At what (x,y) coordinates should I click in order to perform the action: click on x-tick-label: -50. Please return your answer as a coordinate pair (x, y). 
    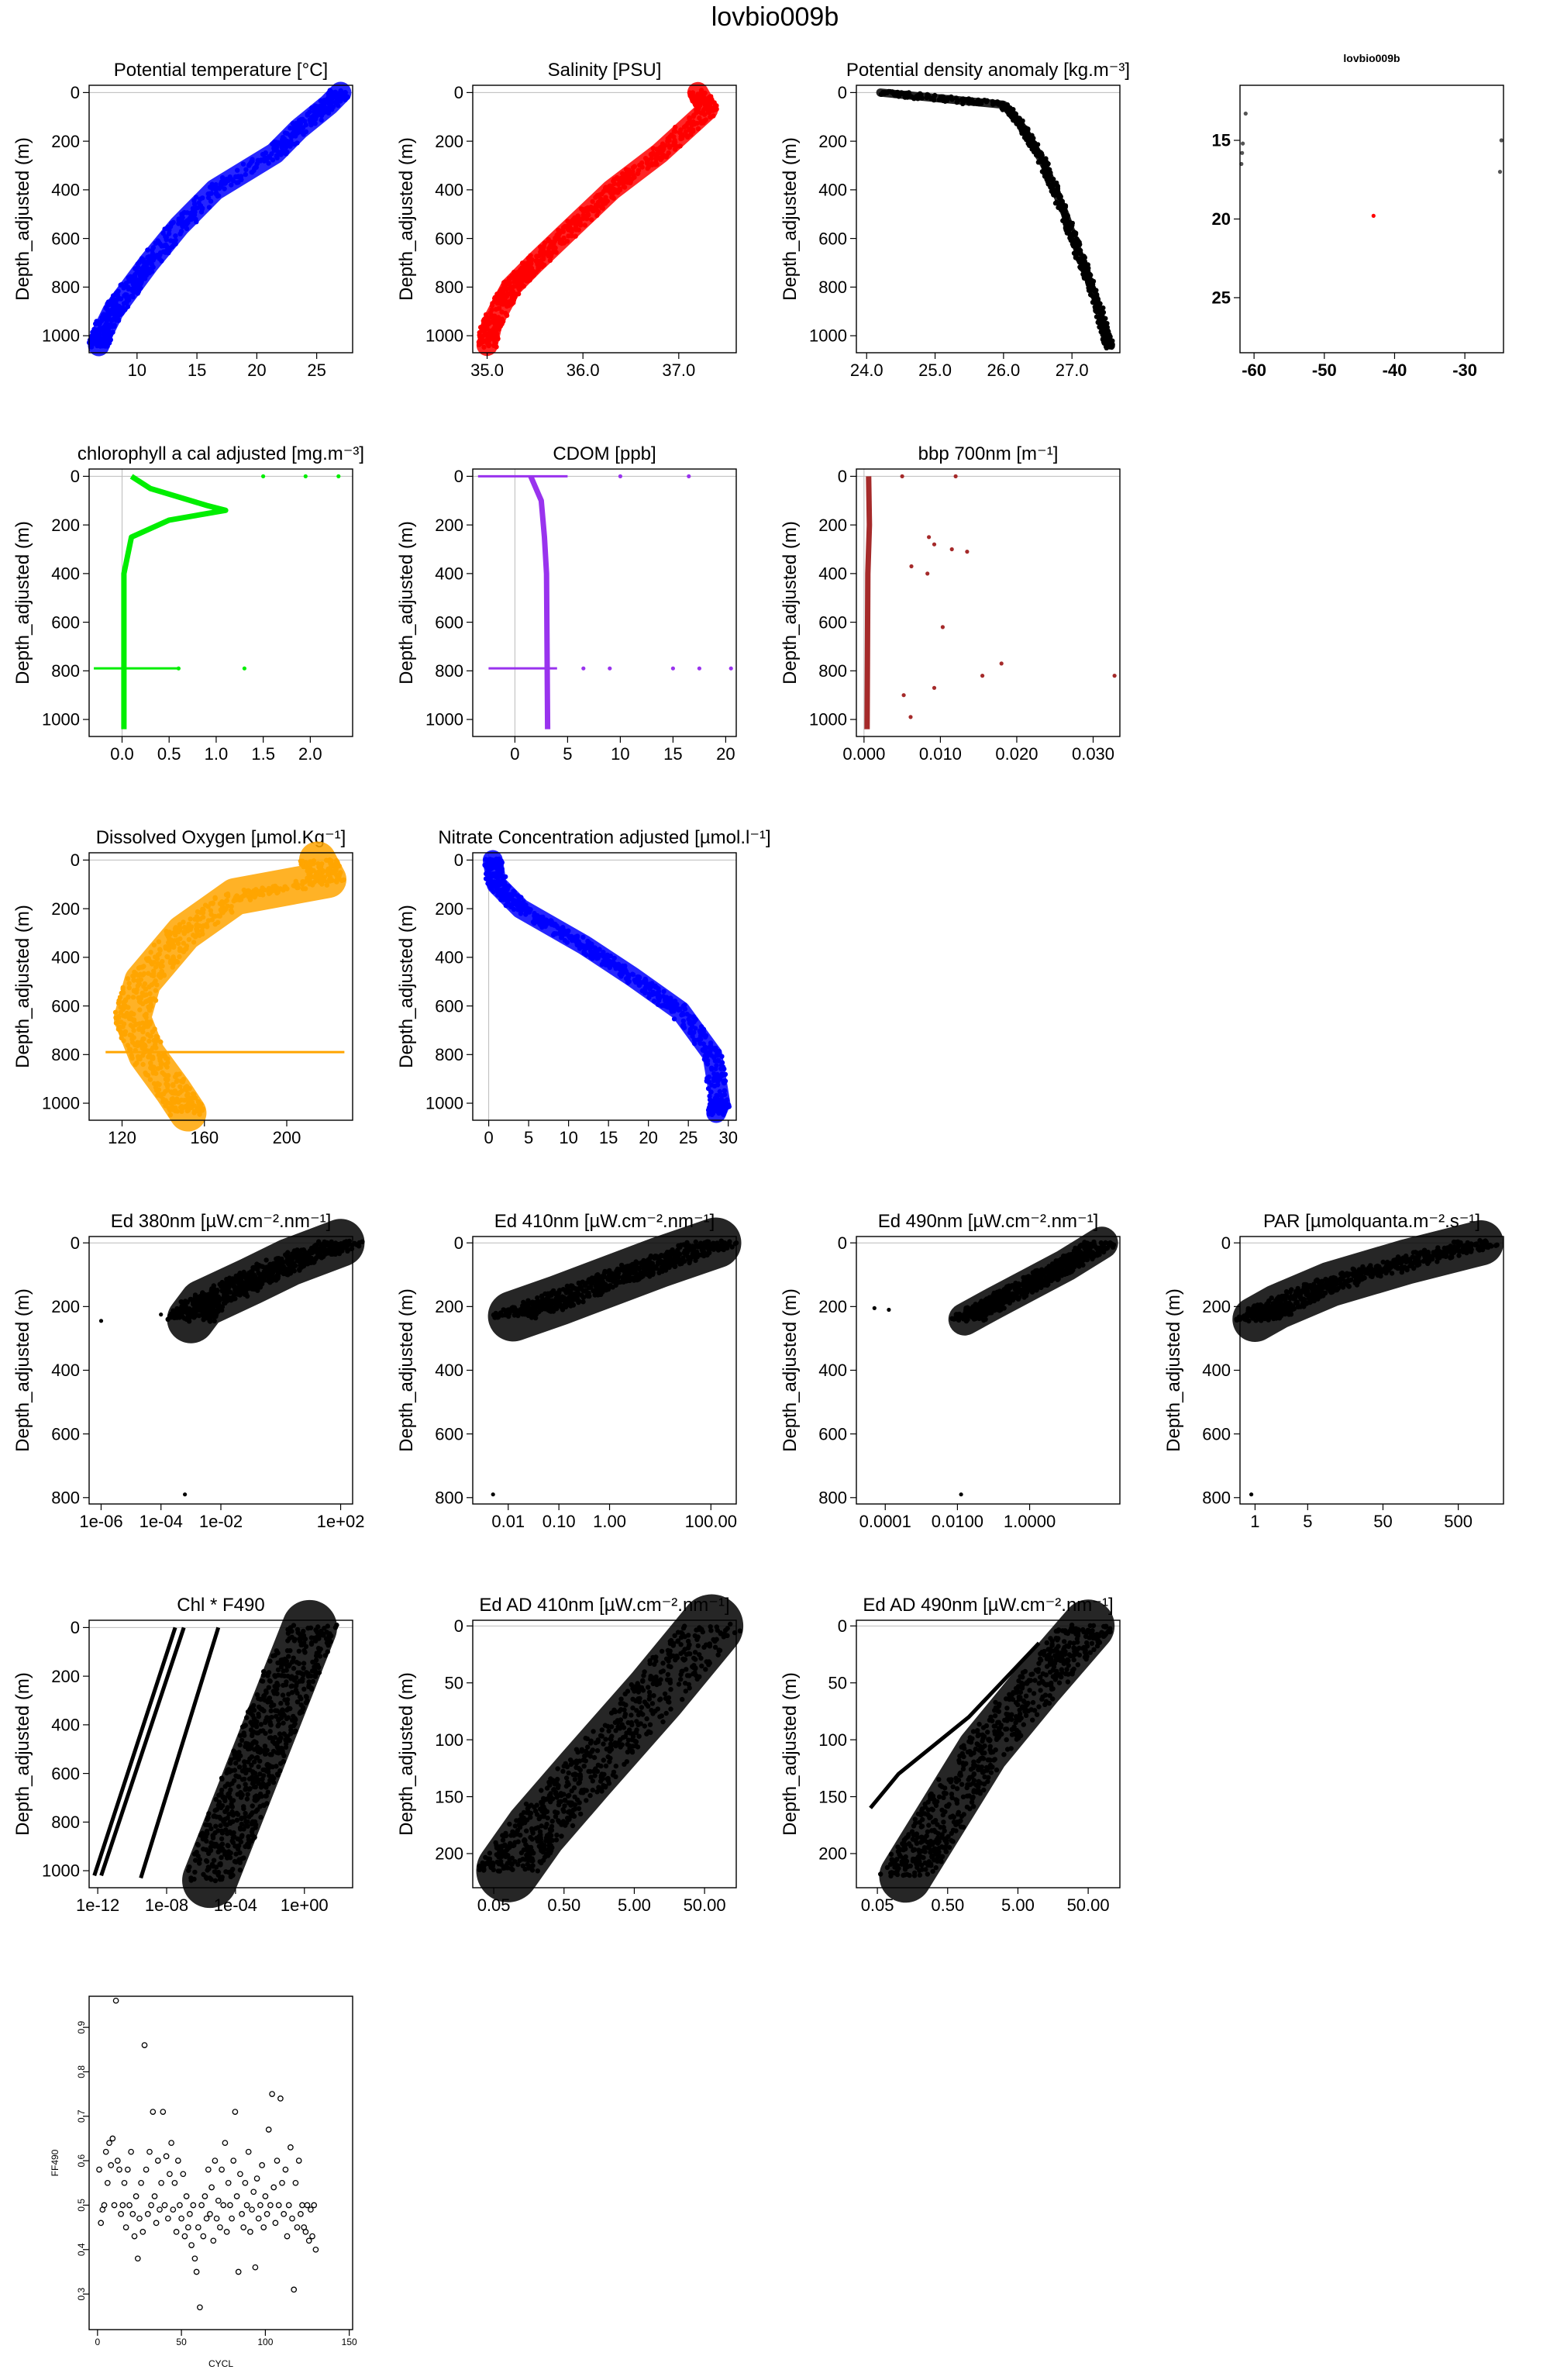
    Looking at the image, I should click on (1324, 370).